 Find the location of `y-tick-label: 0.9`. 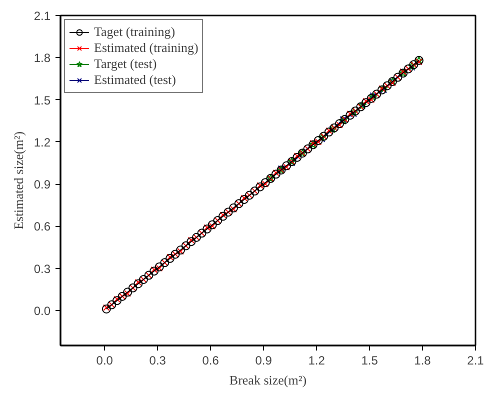

y-tick-label: 0.9 is located at coordinates (42, 185).